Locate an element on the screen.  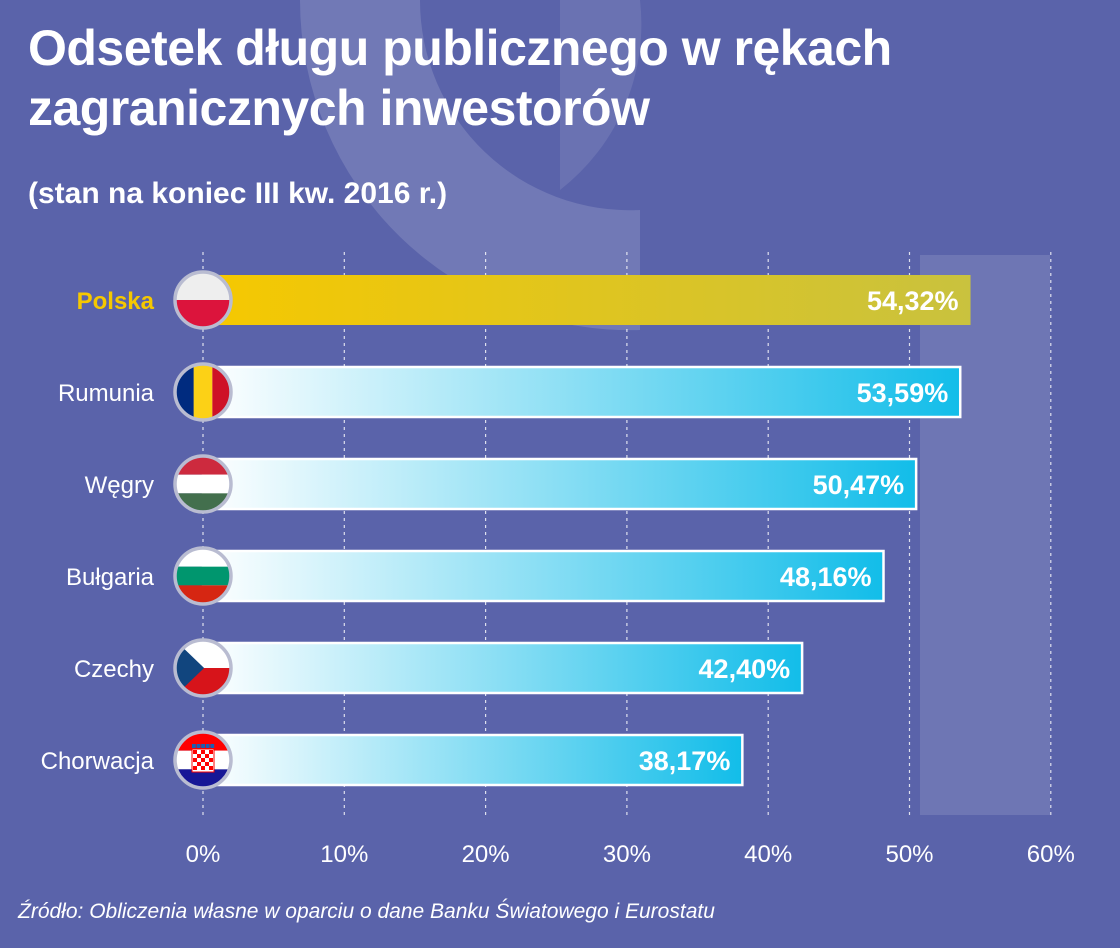
category-label: Węgry is located at coordinates (119, 485).